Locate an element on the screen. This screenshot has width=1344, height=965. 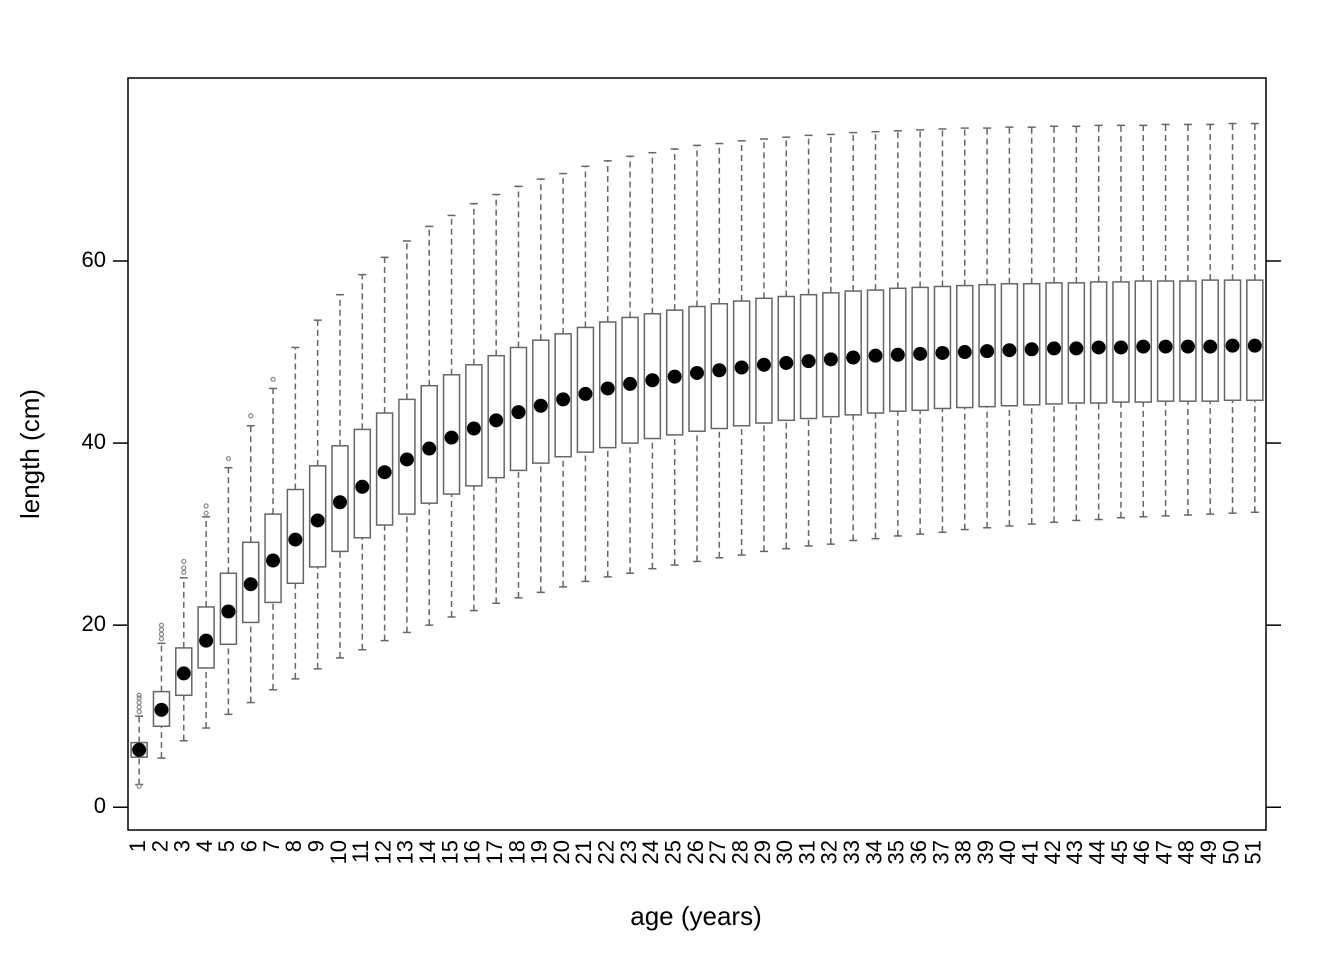
x-tick-label: 6 is located at coordinates (249, 846).